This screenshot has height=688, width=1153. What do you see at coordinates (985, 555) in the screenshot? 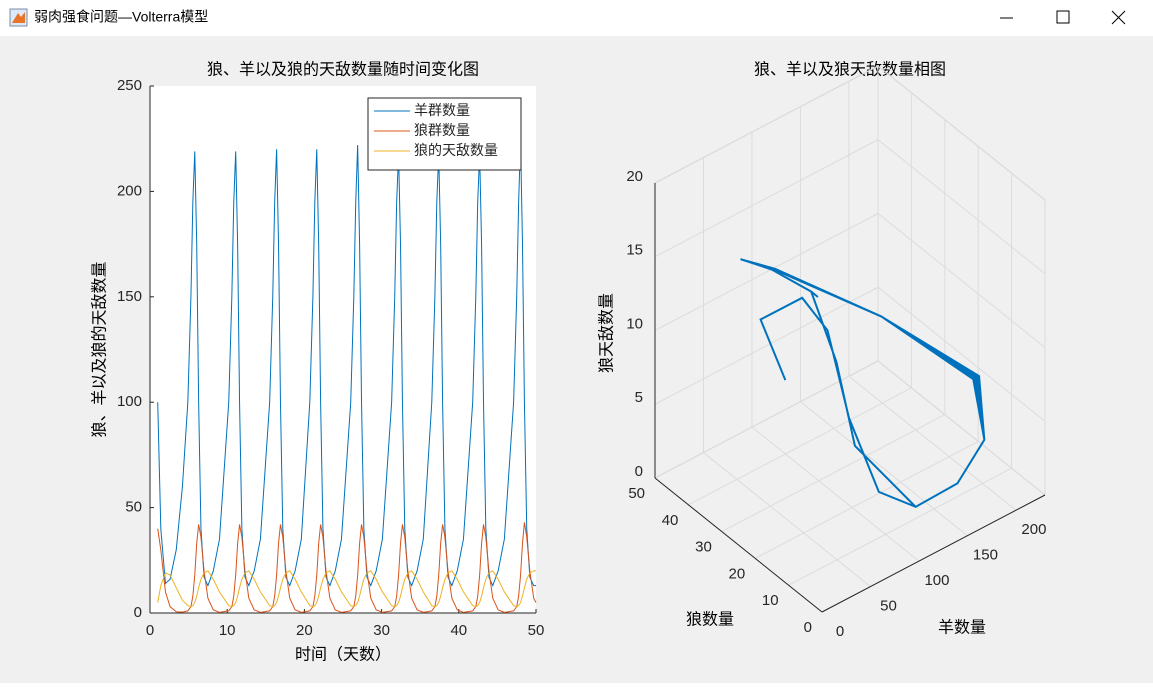
I see `x-tick-label: 150` at bounding box center [985, 555].